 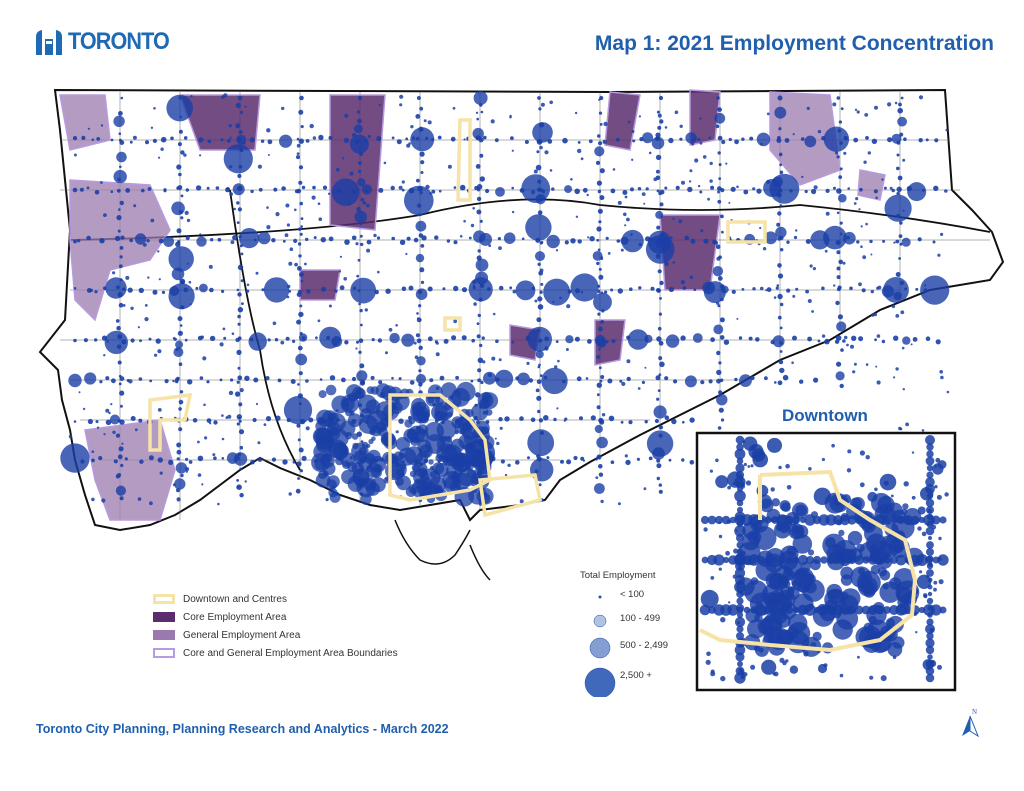 What do you see at coordinates (275, 599) in the screenshot?
I see `legend-item-centres: Downtown and Centres` at bounding box center [275, 599].